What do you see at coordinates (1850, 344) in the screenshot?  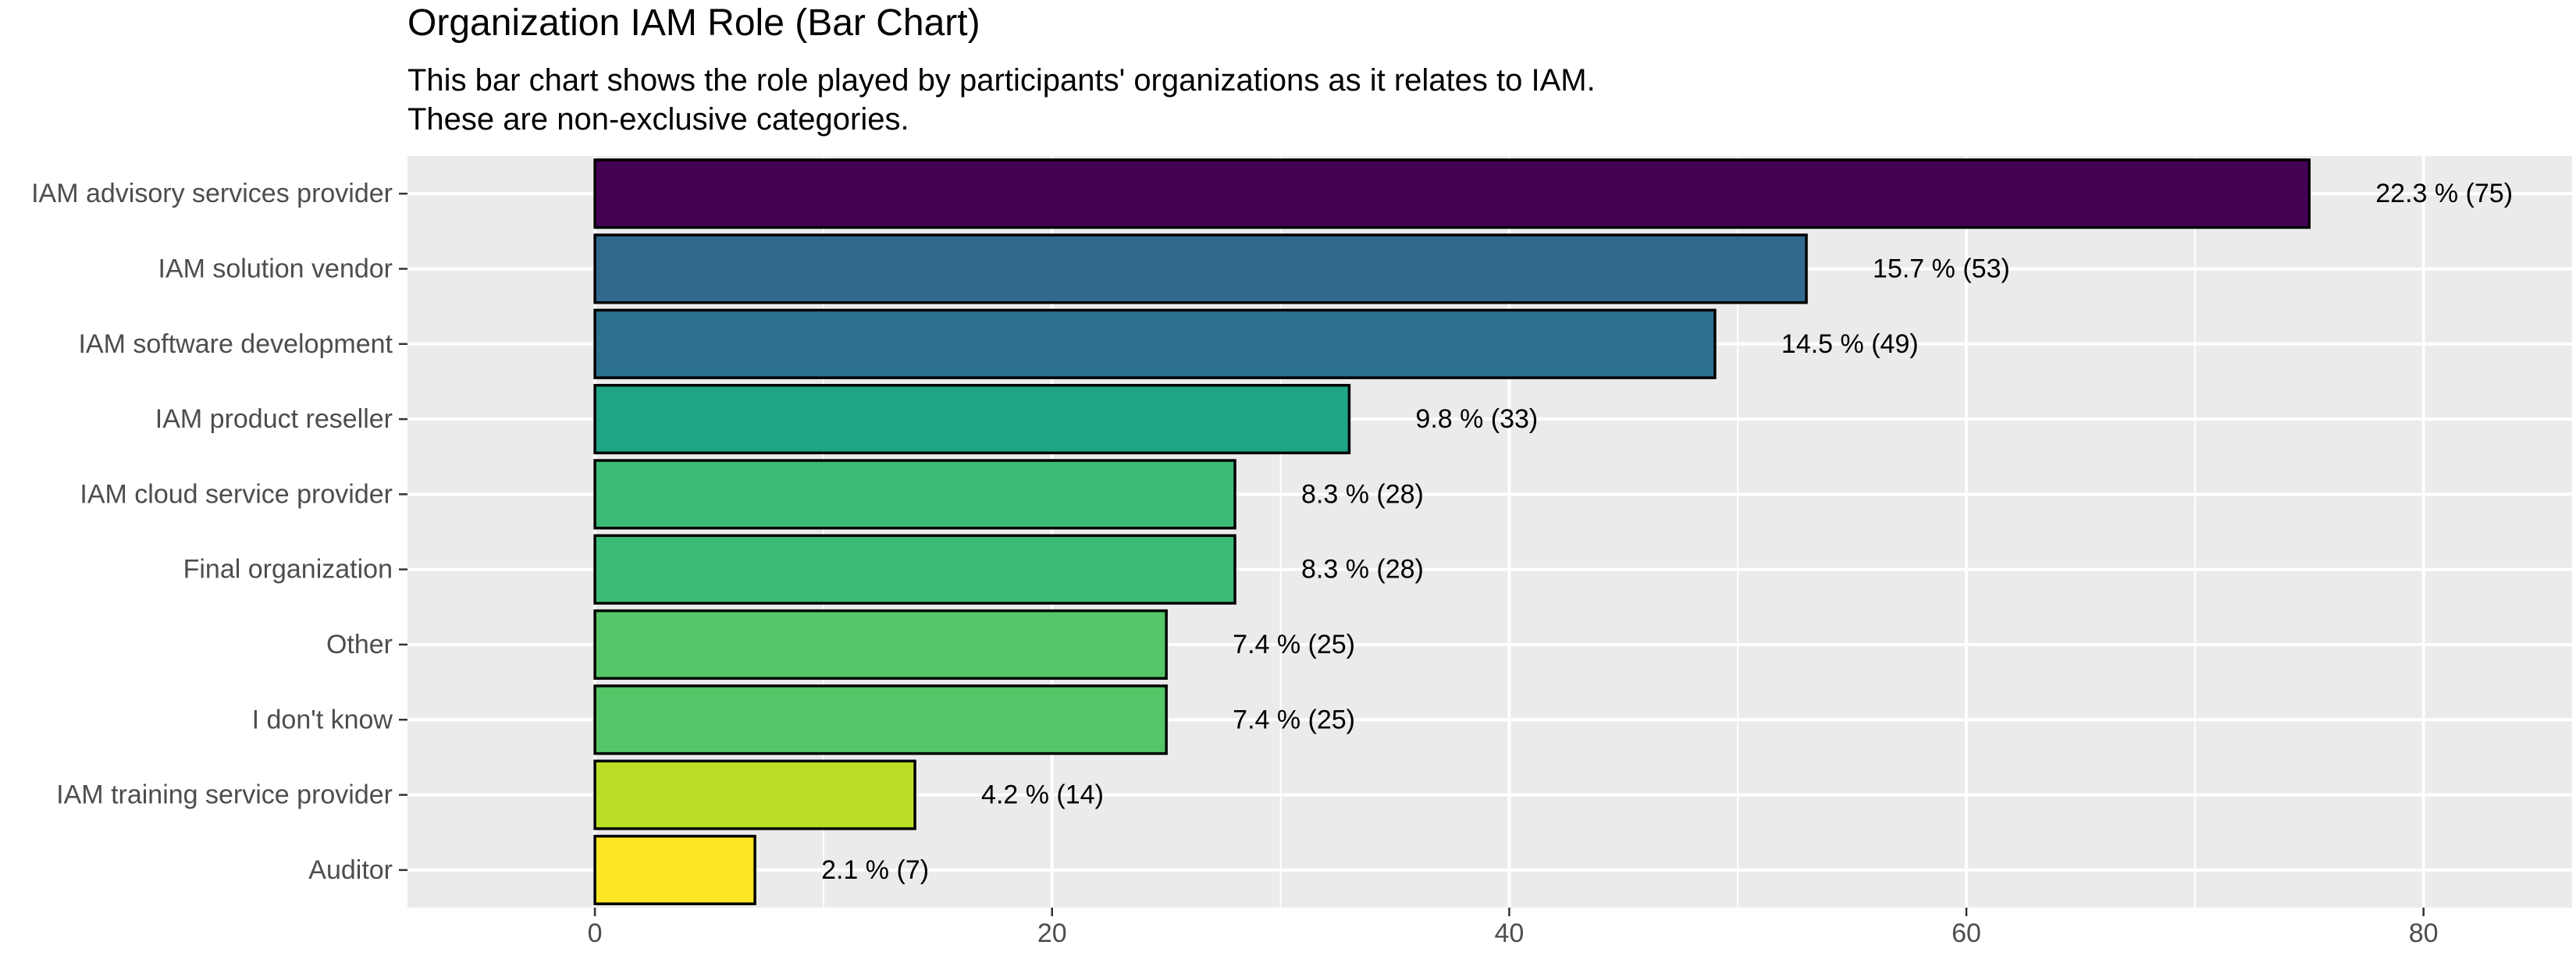 I see `bar-value-label: 14.5 % (49)` at bounding box center [1850, 344].